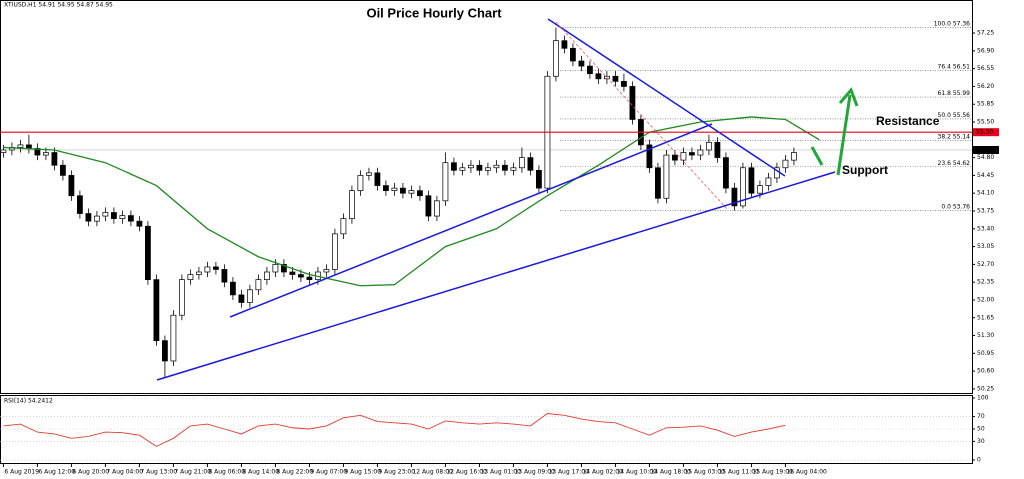  I want to click on last-price-tag, so click(986, 149).